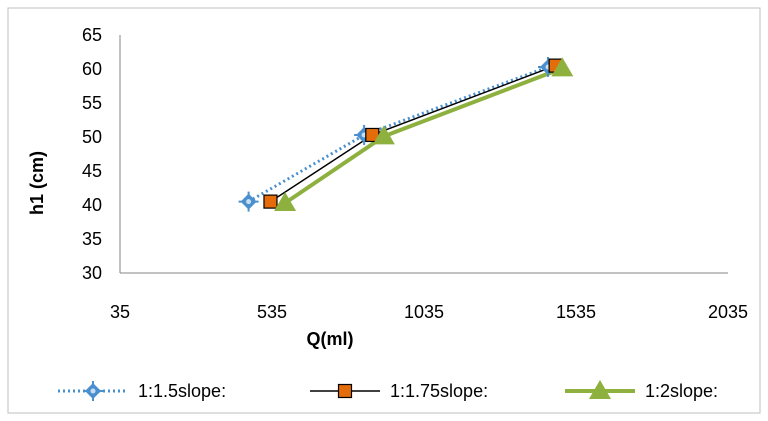 This screenshot has width=768, height=421. Describe the element at coordinates (424, 312) in the screenshot. I see `x-tick-label: 1035` at that location.